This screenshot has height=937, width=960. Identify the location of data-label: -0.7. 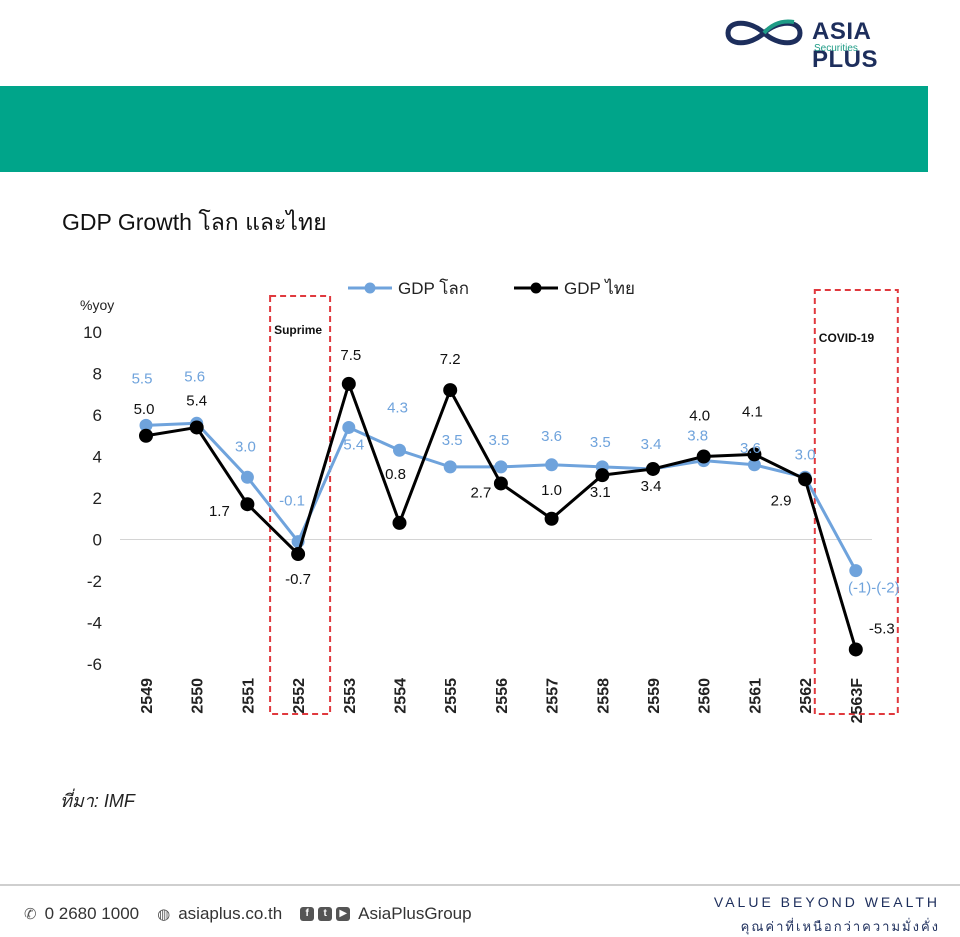
(298, 579).